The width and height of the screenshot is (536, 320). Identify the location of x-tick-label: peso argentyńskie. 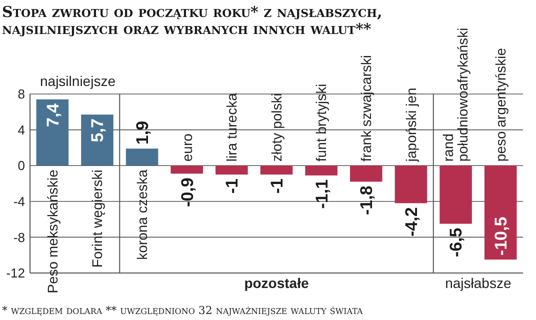
(500, 105).